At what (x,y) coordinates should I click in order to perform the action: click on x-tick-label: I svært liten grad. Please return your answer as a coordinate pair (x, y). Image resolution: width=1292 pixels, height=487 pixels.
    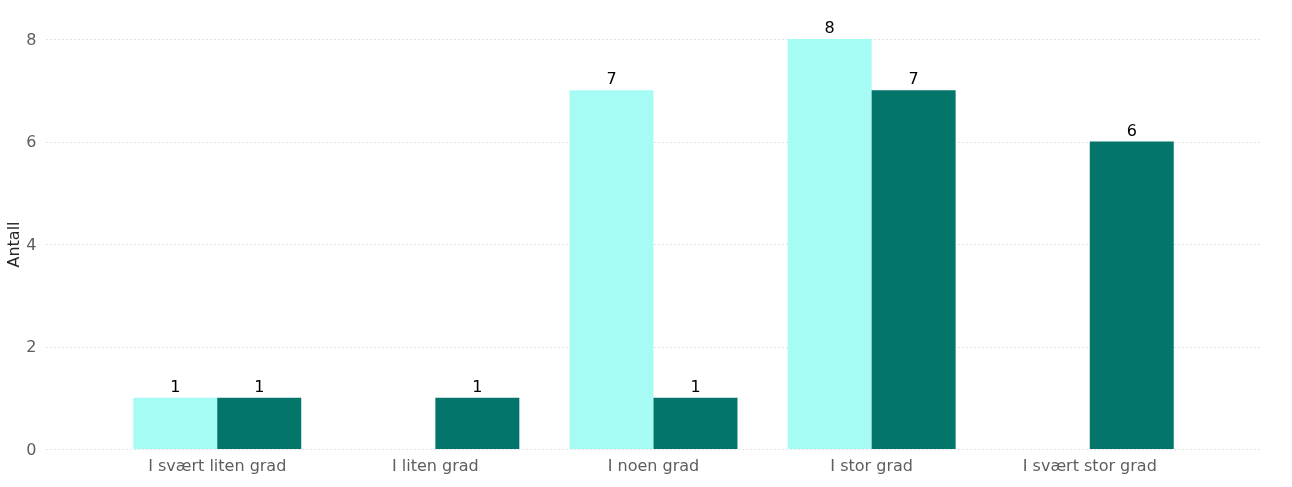
    Looking at the image, I should click on (217, 465).